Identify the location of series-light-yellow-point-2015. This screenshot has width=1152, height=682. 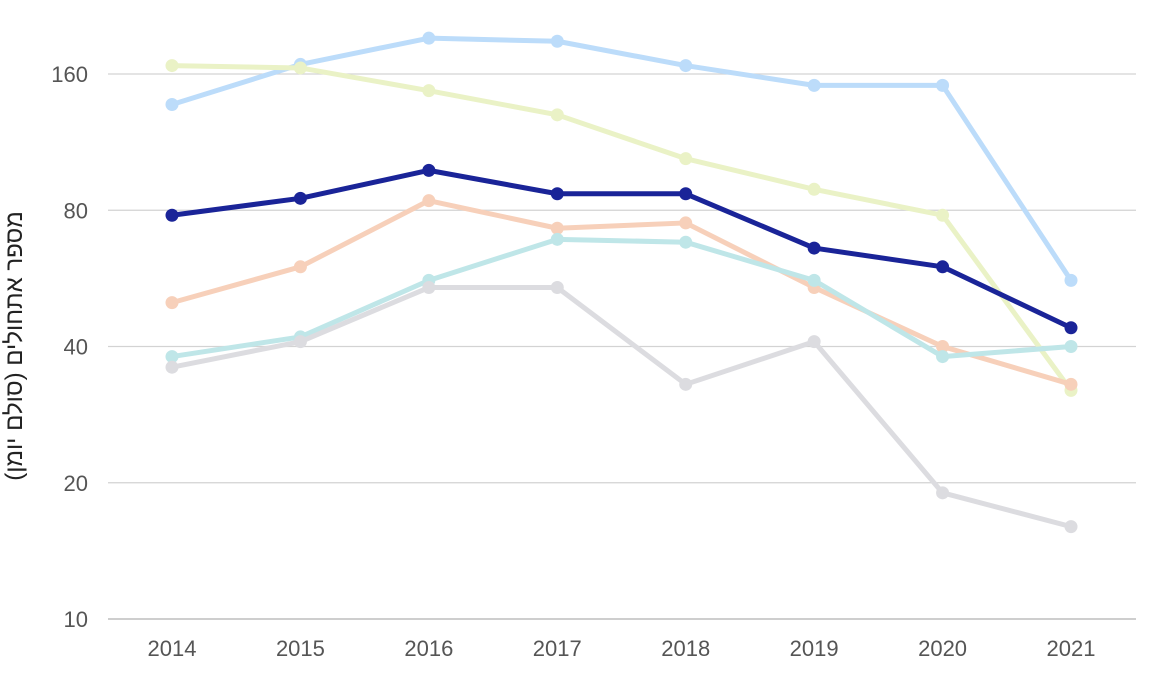
(300, 68).